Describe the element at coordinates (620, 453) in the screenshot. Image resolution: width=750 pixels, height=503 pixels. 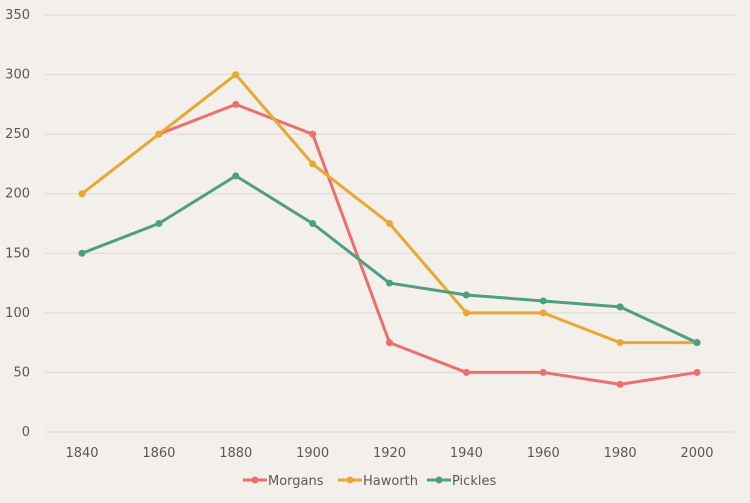
I see `x-tick-label: 1980` at that location.